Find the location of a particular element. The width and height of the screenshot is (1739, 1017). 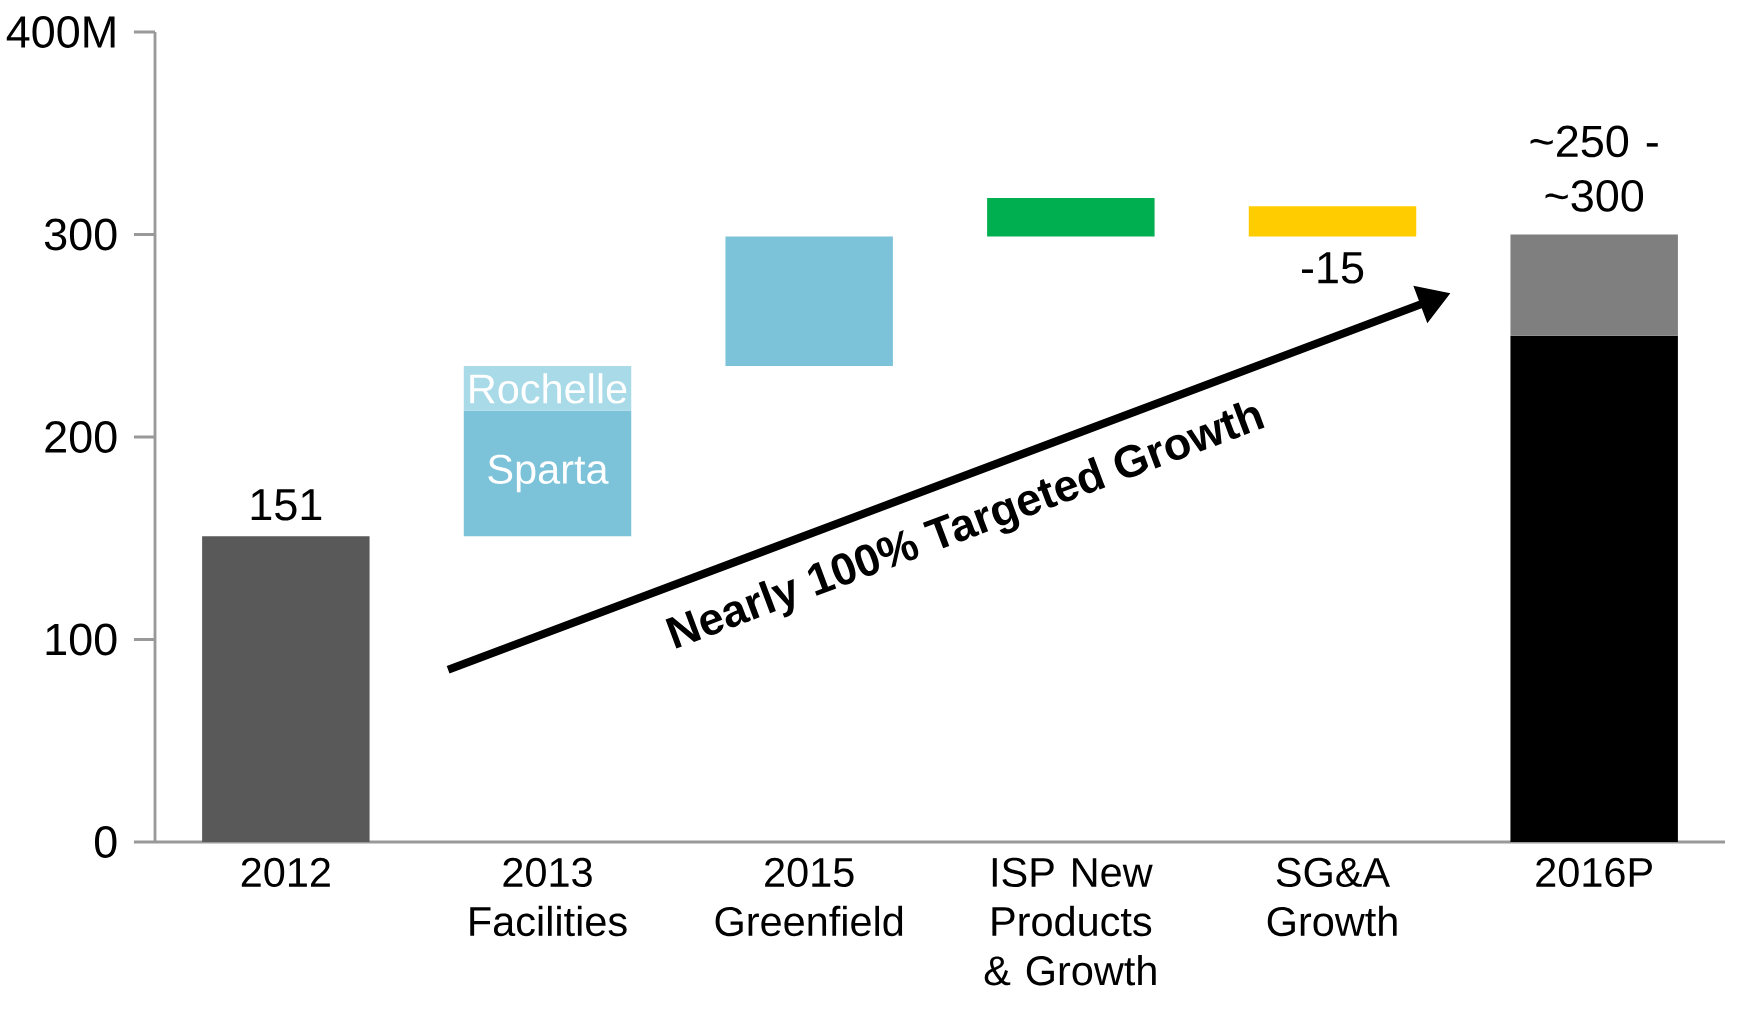

x-tick-label: SG&A Growth is located at coordinates (1332, 897).